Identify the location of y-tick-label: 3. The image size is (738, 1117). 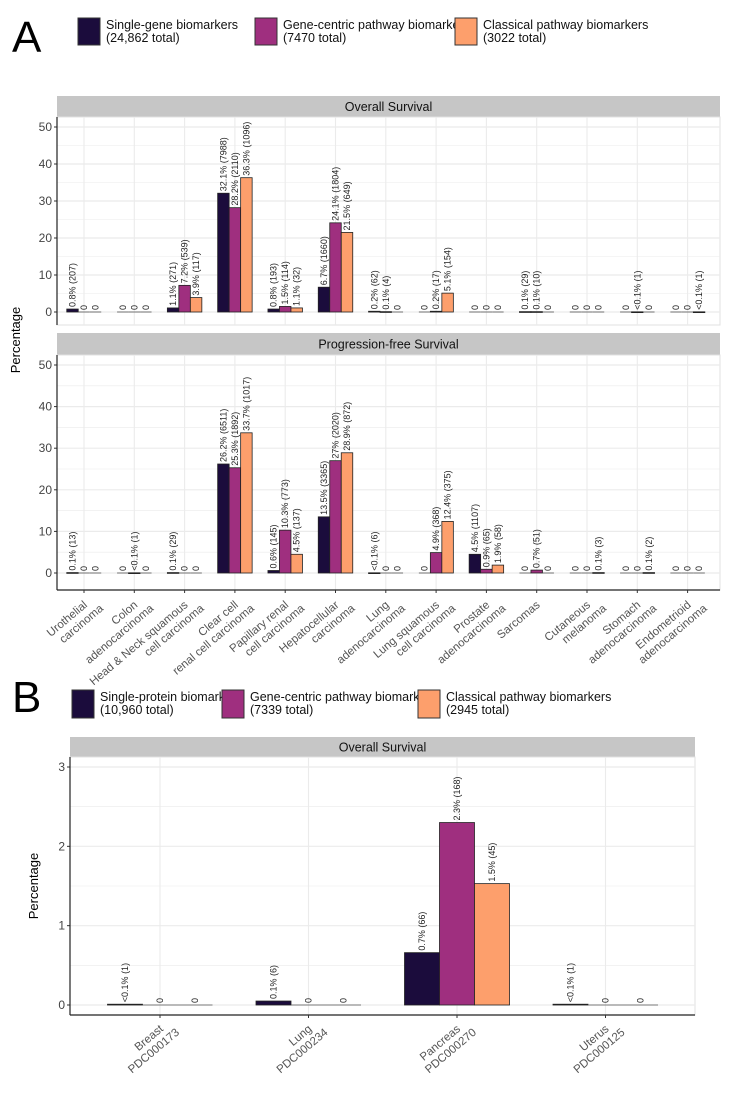
(61, 767).